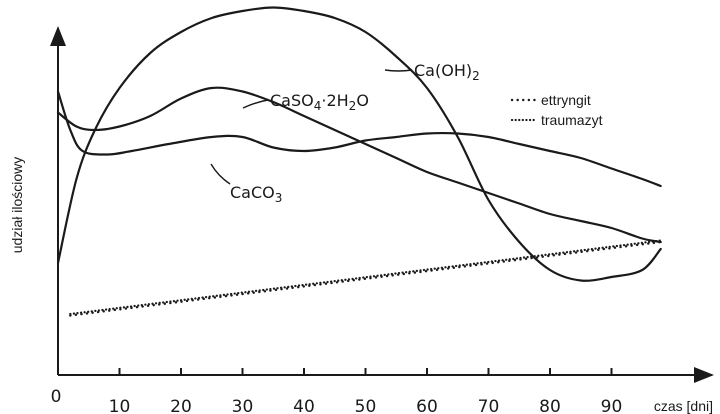 This screenshot has width=720, height=414. I want to click on legend: ettryngit traumazyt, so click(556, 110).